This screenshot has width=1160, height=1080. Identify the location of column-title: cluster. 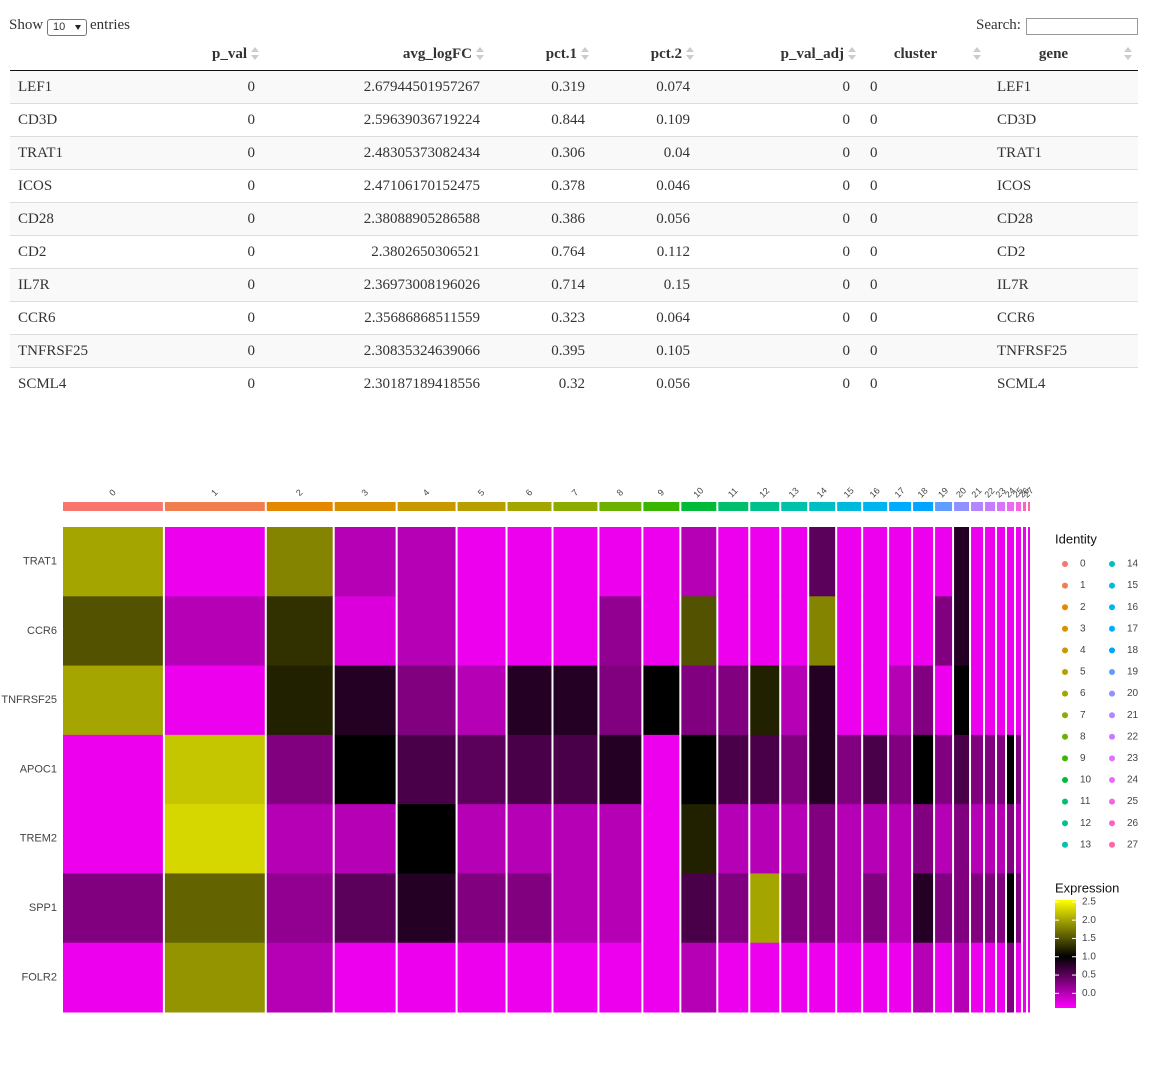
(915, 53).